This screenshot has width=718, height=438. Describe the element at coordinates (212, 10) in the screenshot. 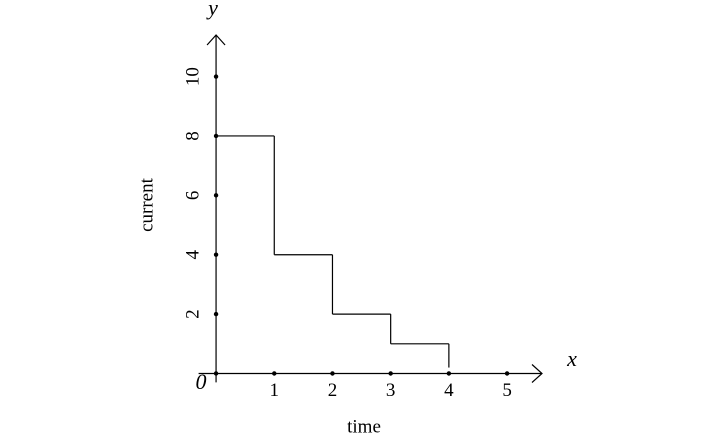

I see `y-axis-symbol: y` at that location.